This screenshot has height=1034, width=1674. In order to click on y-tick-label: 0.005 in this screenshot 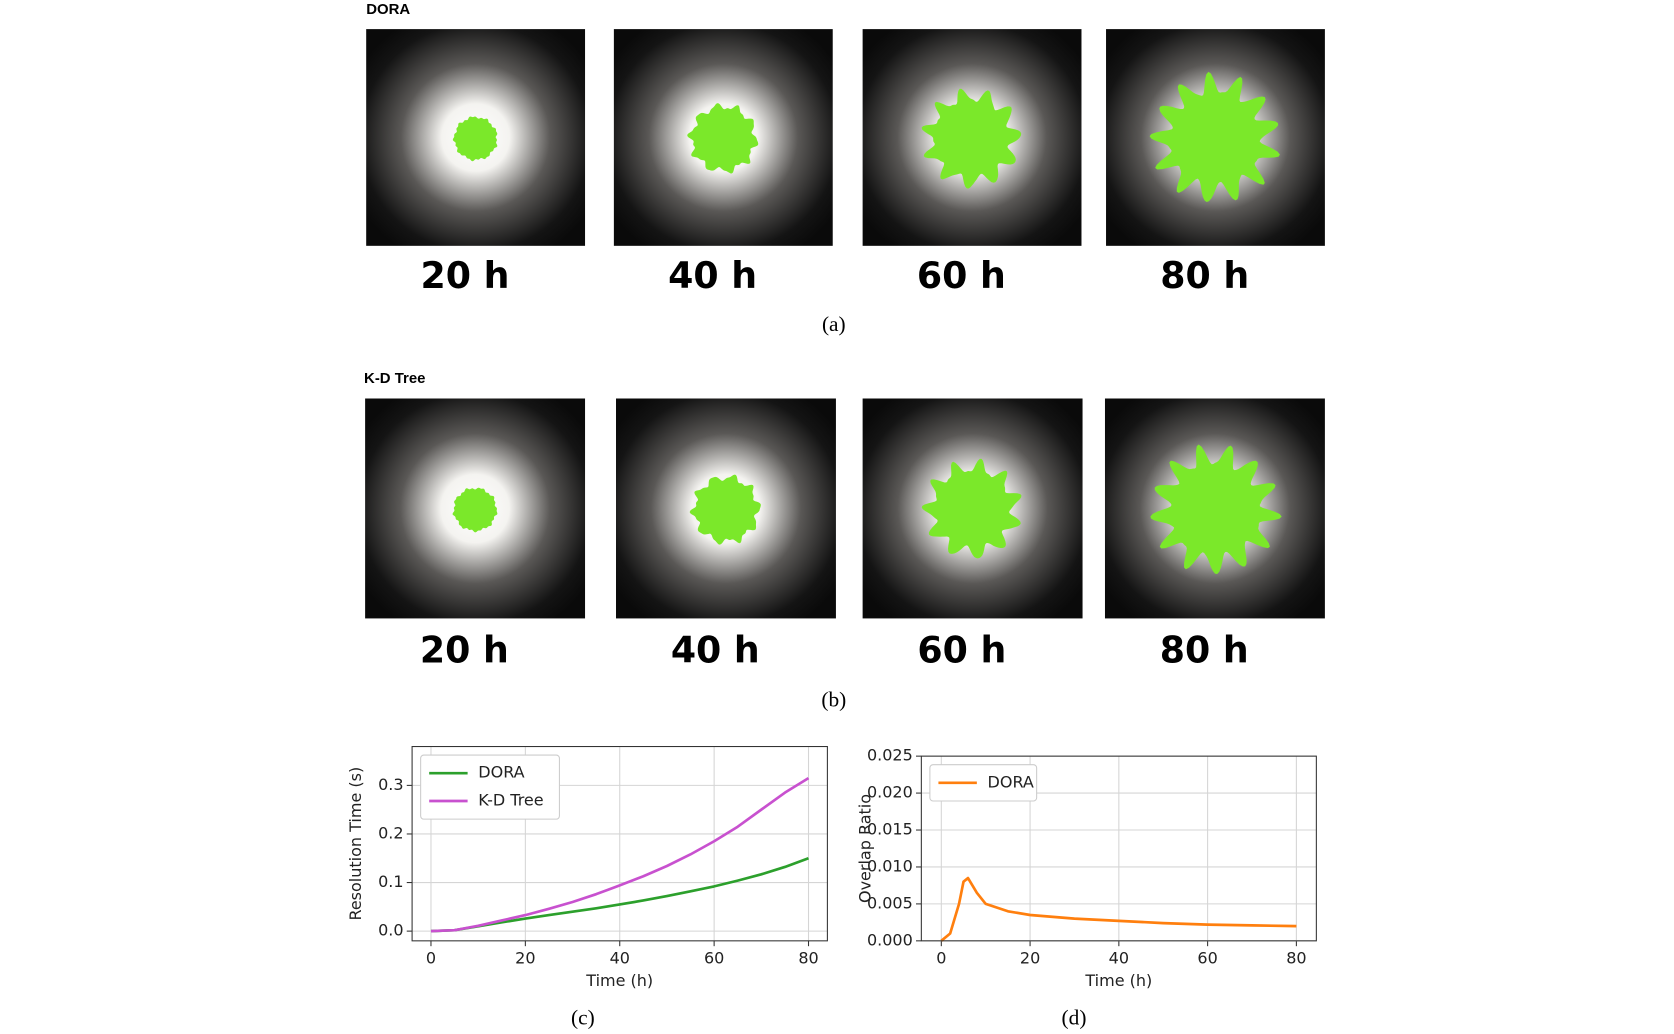, I will do `click(890, 902)`.